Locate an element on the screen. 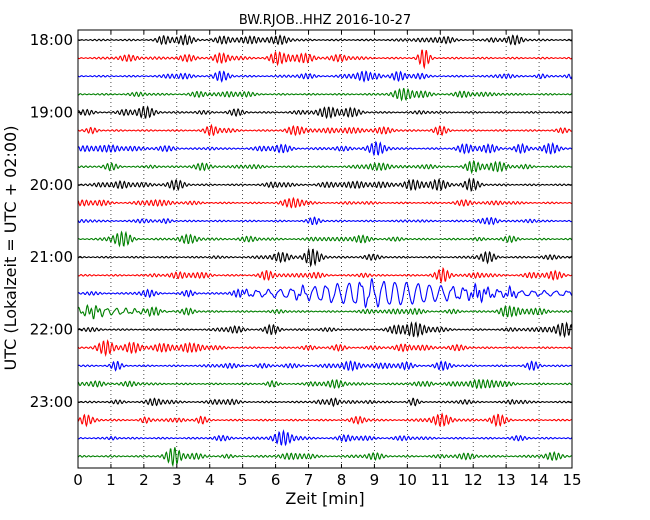  trace-2045 is located at coordinates (325, 239).